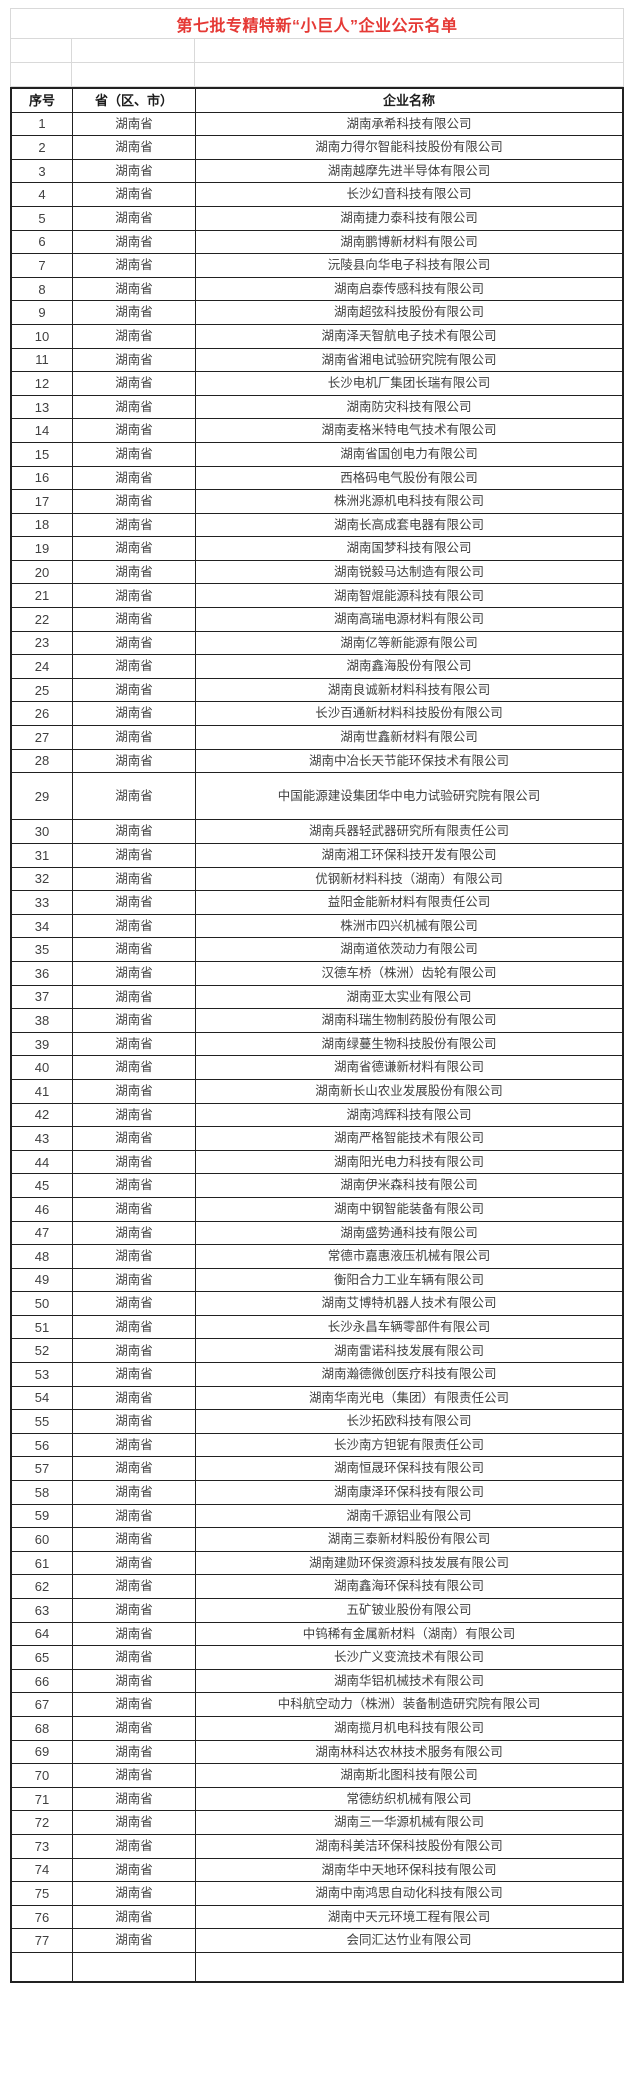 This screenshot has height=2091, width=640. I want to click on cell-no: 6, so click(42, 242).